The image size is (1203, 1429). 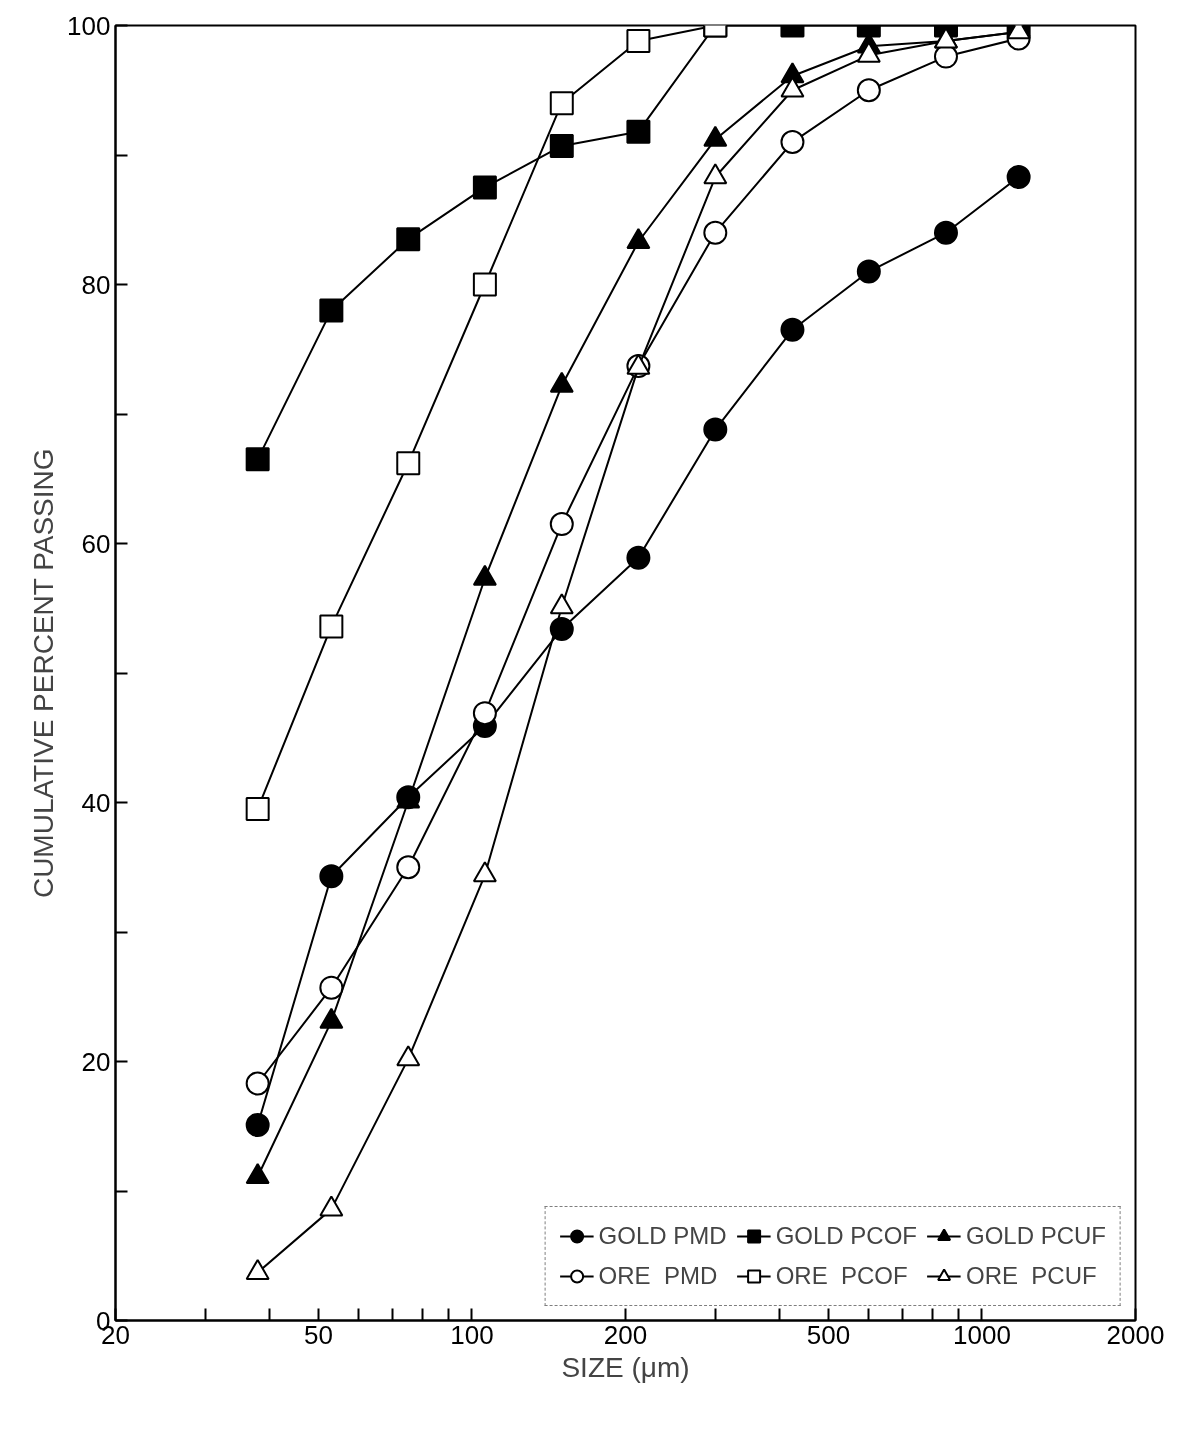 What do you see at coordinates (828, 1334) in the screenshot?
I see `x-tick-label: 500` at bounding box center [828, 1334].